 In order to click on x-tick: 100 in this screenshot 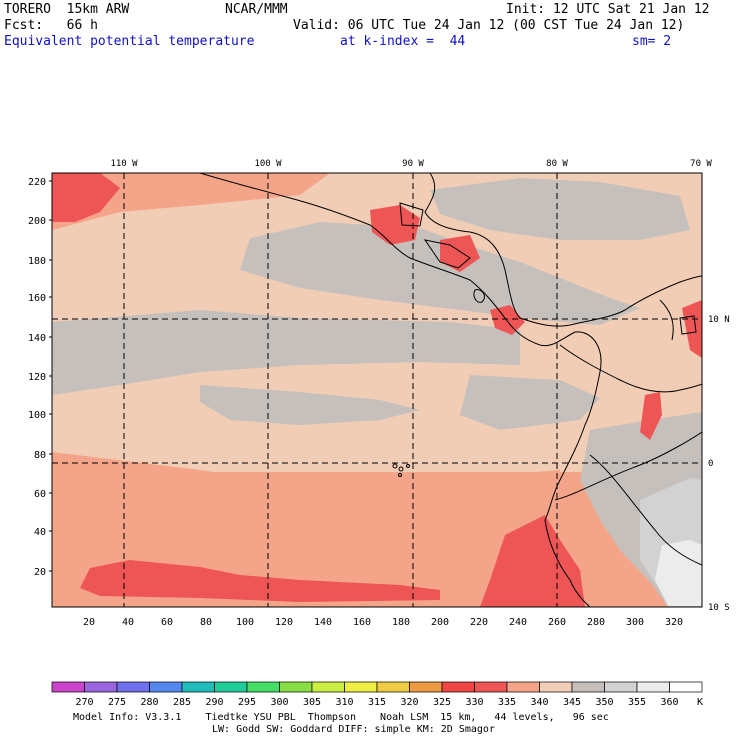, I will do `click(245, 622)`.